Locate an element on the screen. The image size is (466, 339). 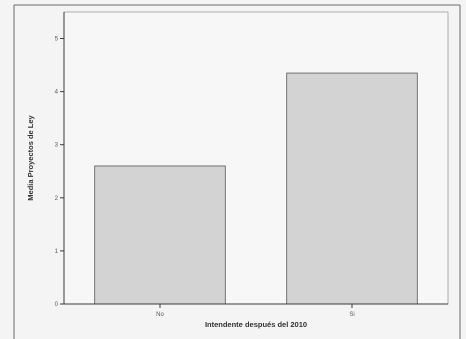
x-axis-title: Intendente después del 2010 is located at coordinates (256, 324).